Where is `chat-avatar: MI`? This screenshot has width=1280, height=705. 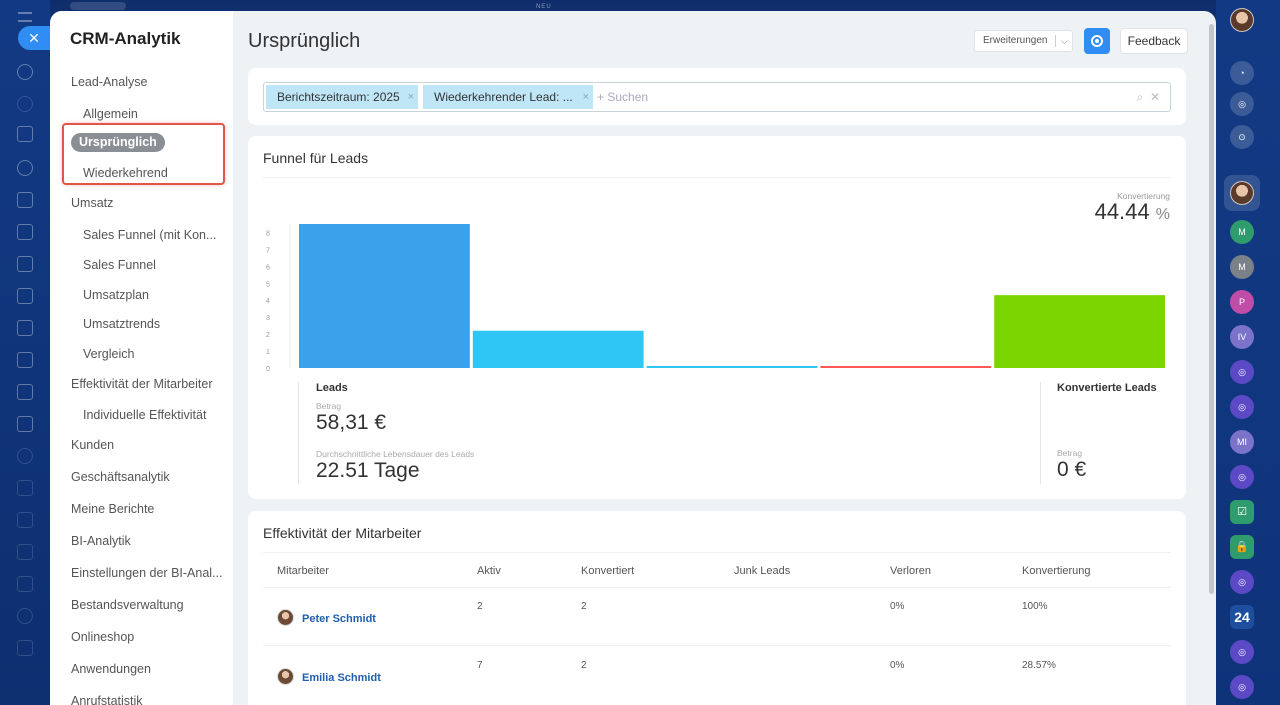
chat-avatar: MI is located at coordinates (1242, 442).